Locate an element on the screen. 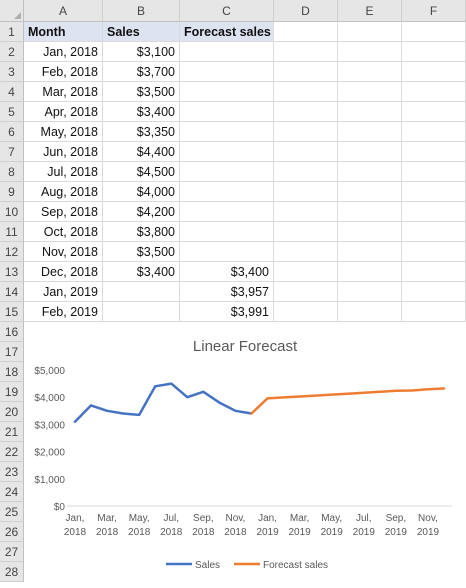 The image size is (466, 588). column-header-f: F is located at coordinates (434, 11).